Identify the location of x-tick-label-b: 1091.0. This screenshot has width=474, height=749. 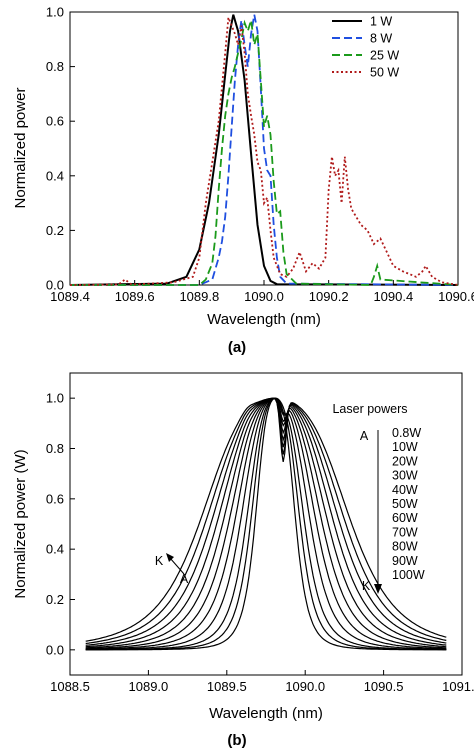
(458, 686).